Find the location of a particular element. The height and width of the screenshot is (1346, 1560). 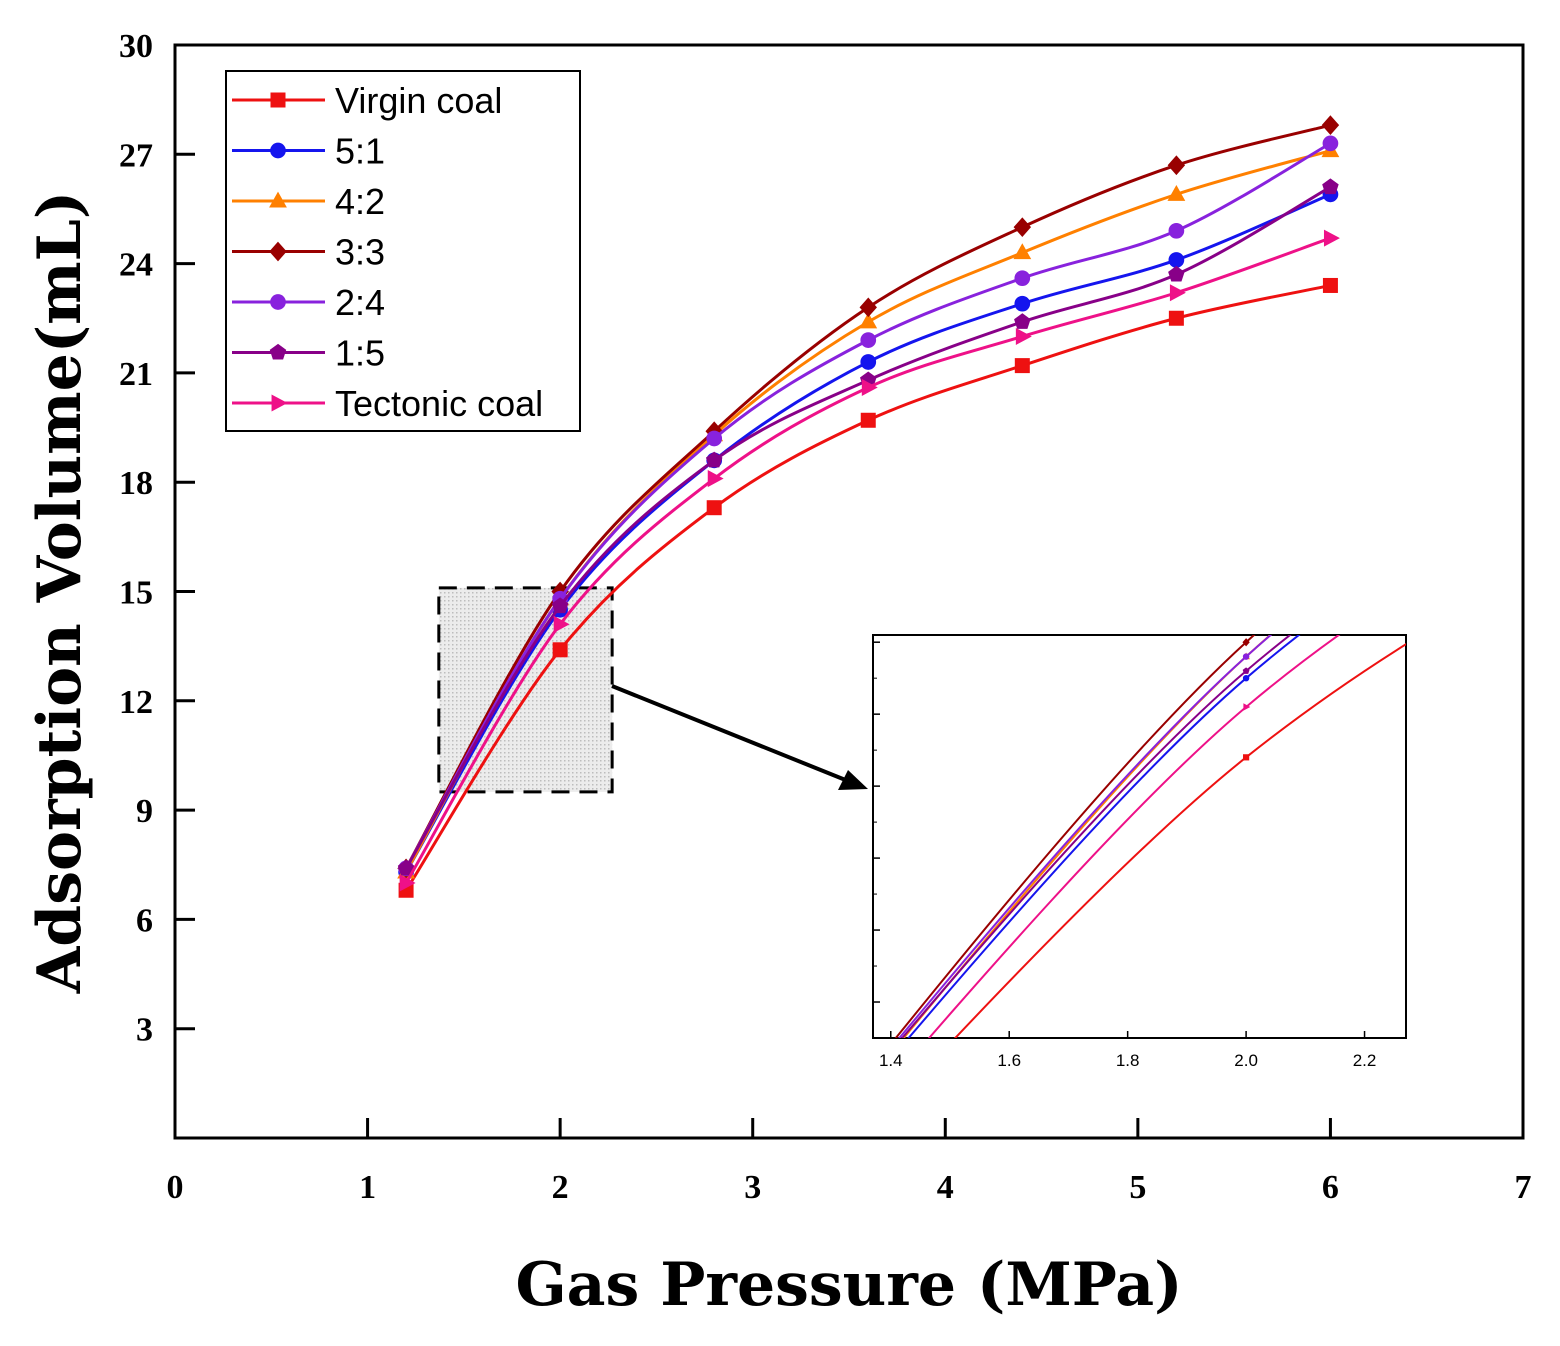

x-tick-label: 1 is located at coordinates (367, 1187).